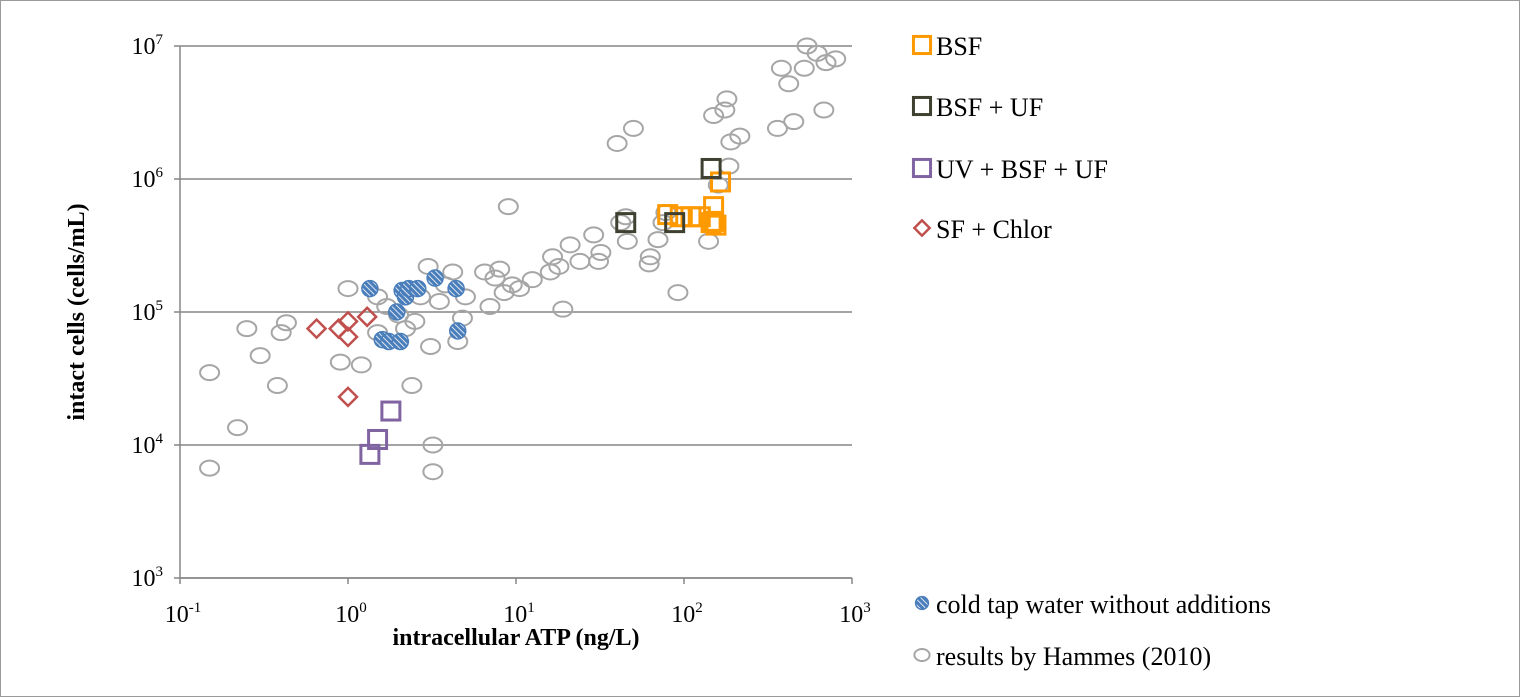 This screenshot has height=697, width=1520. What do you see at coordinates (148, 46) in the screenshot?
I see `y-tick-label-4: 10⁷` at bounding box center [148, 46].